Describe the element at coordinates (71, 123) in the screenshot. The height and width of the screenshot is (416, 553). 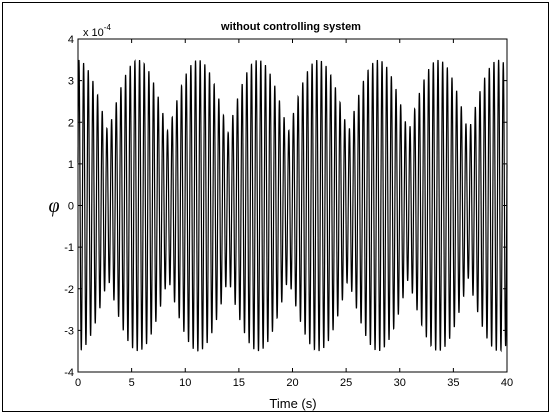
I see `y-tick-label: 2` at that location.